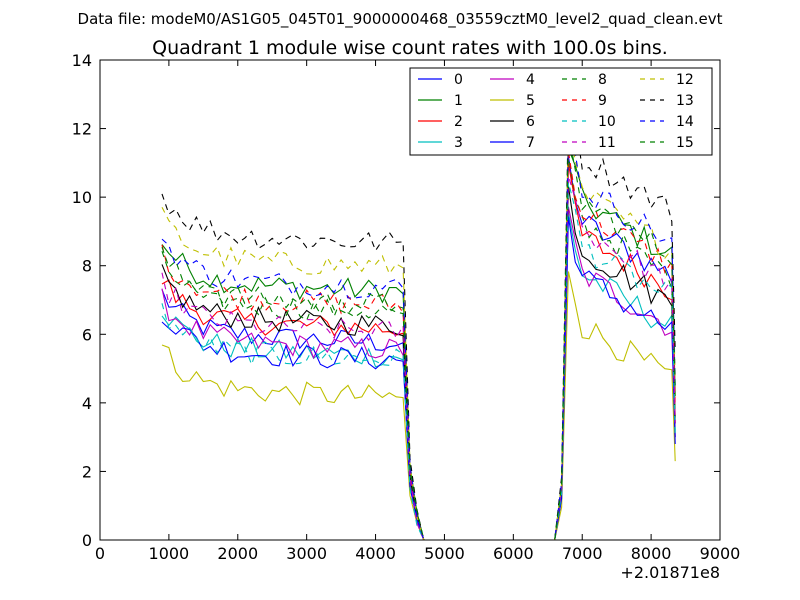 This screenshot has width=800, height=600. What do you see at coordinates (306, 553) in the screenshot?
I see `x-tick-label-3000: 3000` at bounding box center [306, 553].